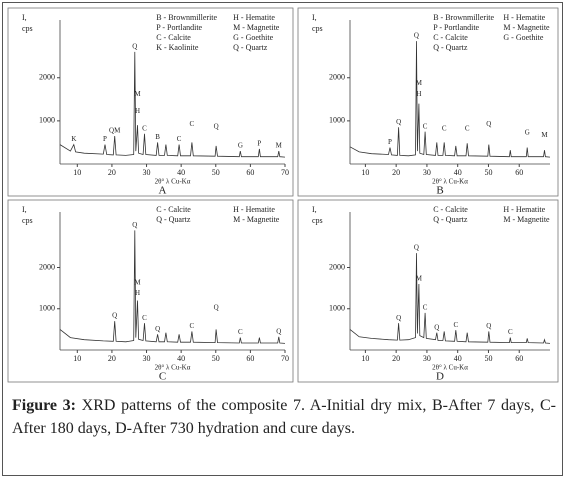 Image resolution: width=567 pixels, height=484 pixels. I want to click on caption-label: Figure 3:, so click(44, 405).